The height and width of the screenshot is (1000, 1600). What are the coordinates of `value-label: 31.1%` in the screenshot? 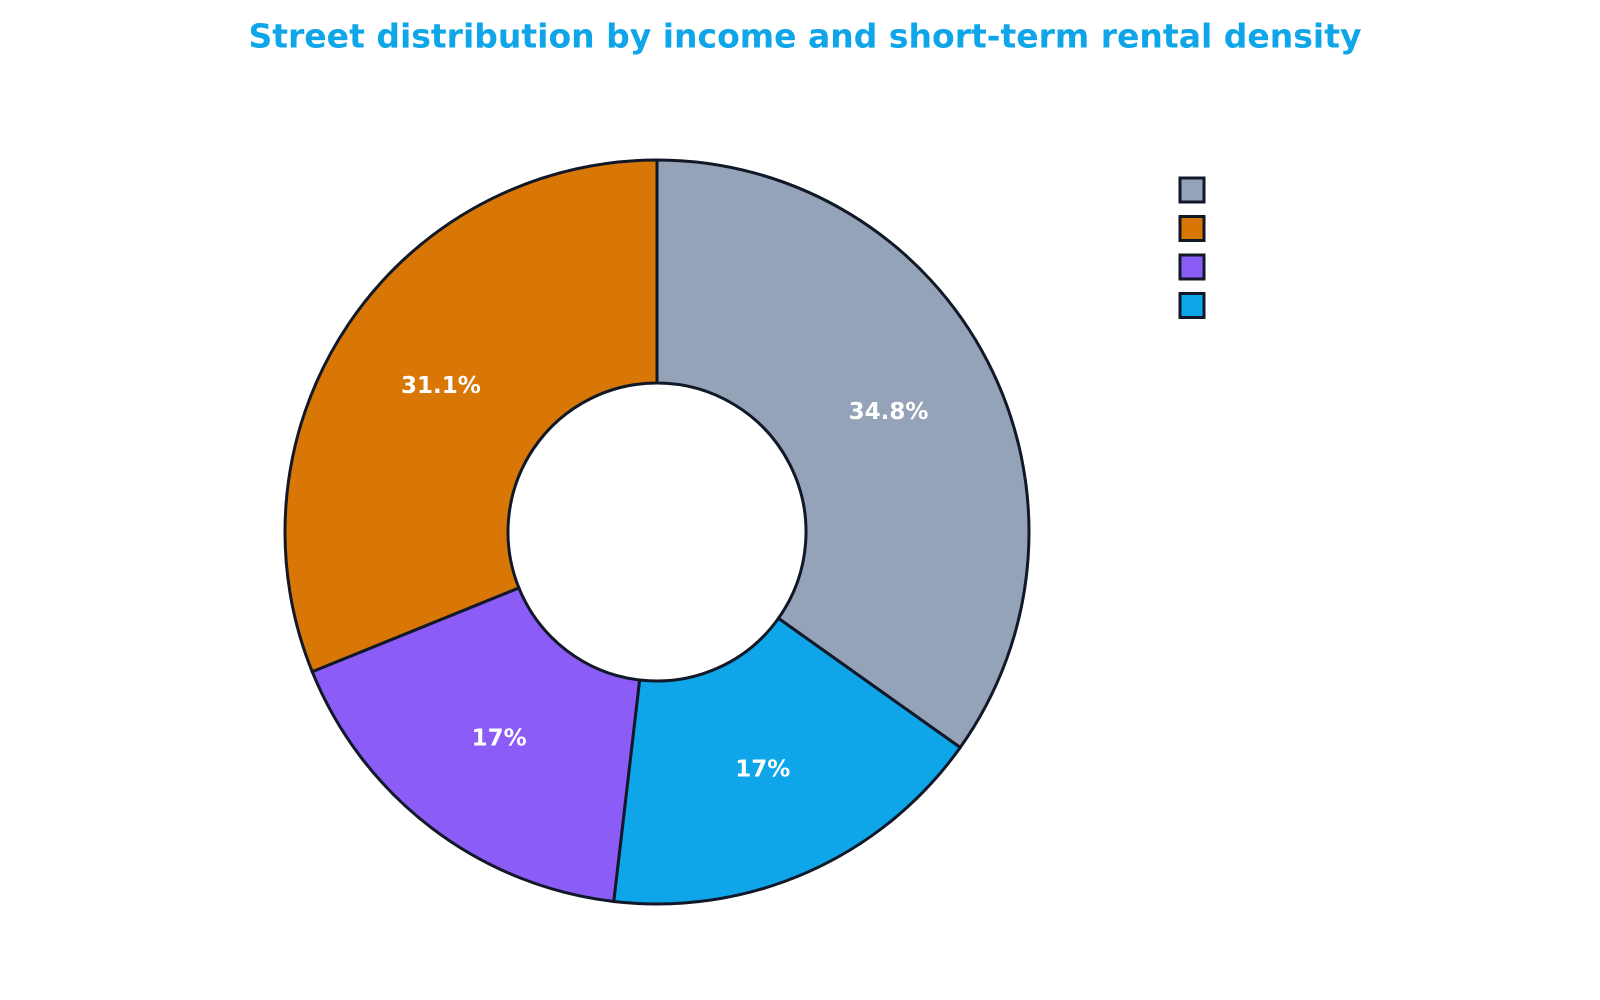 It's located at (441, 386).